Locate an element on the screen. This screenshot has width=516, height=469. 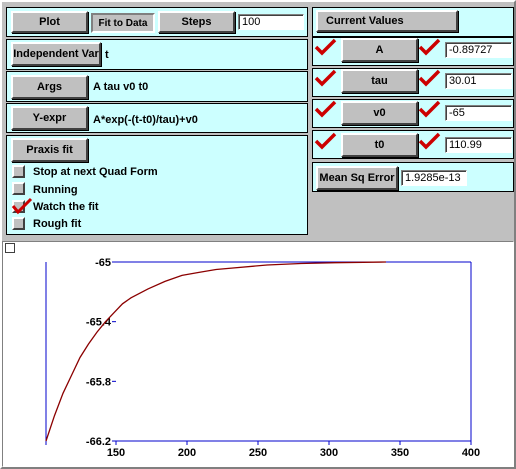
param-v0-button: v0 is located at coordinates (379, 113).